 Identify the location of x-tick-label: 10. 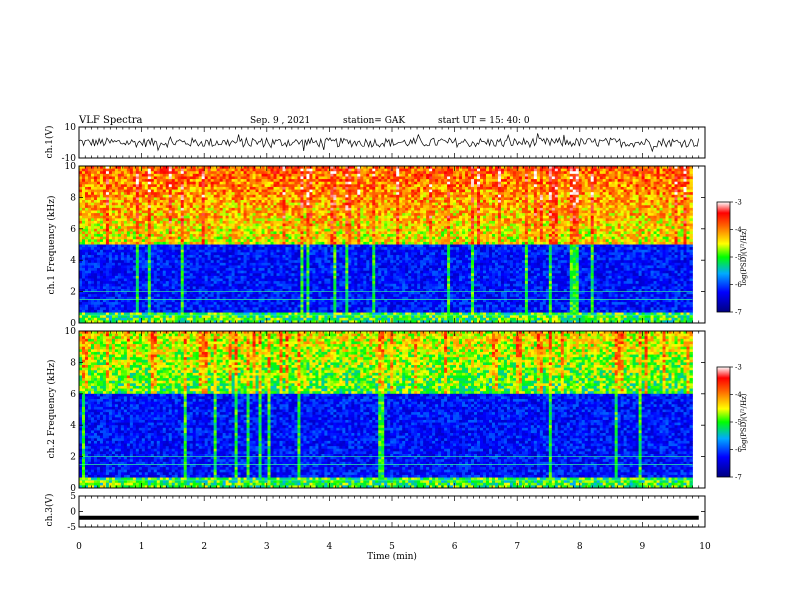
(705, 547).